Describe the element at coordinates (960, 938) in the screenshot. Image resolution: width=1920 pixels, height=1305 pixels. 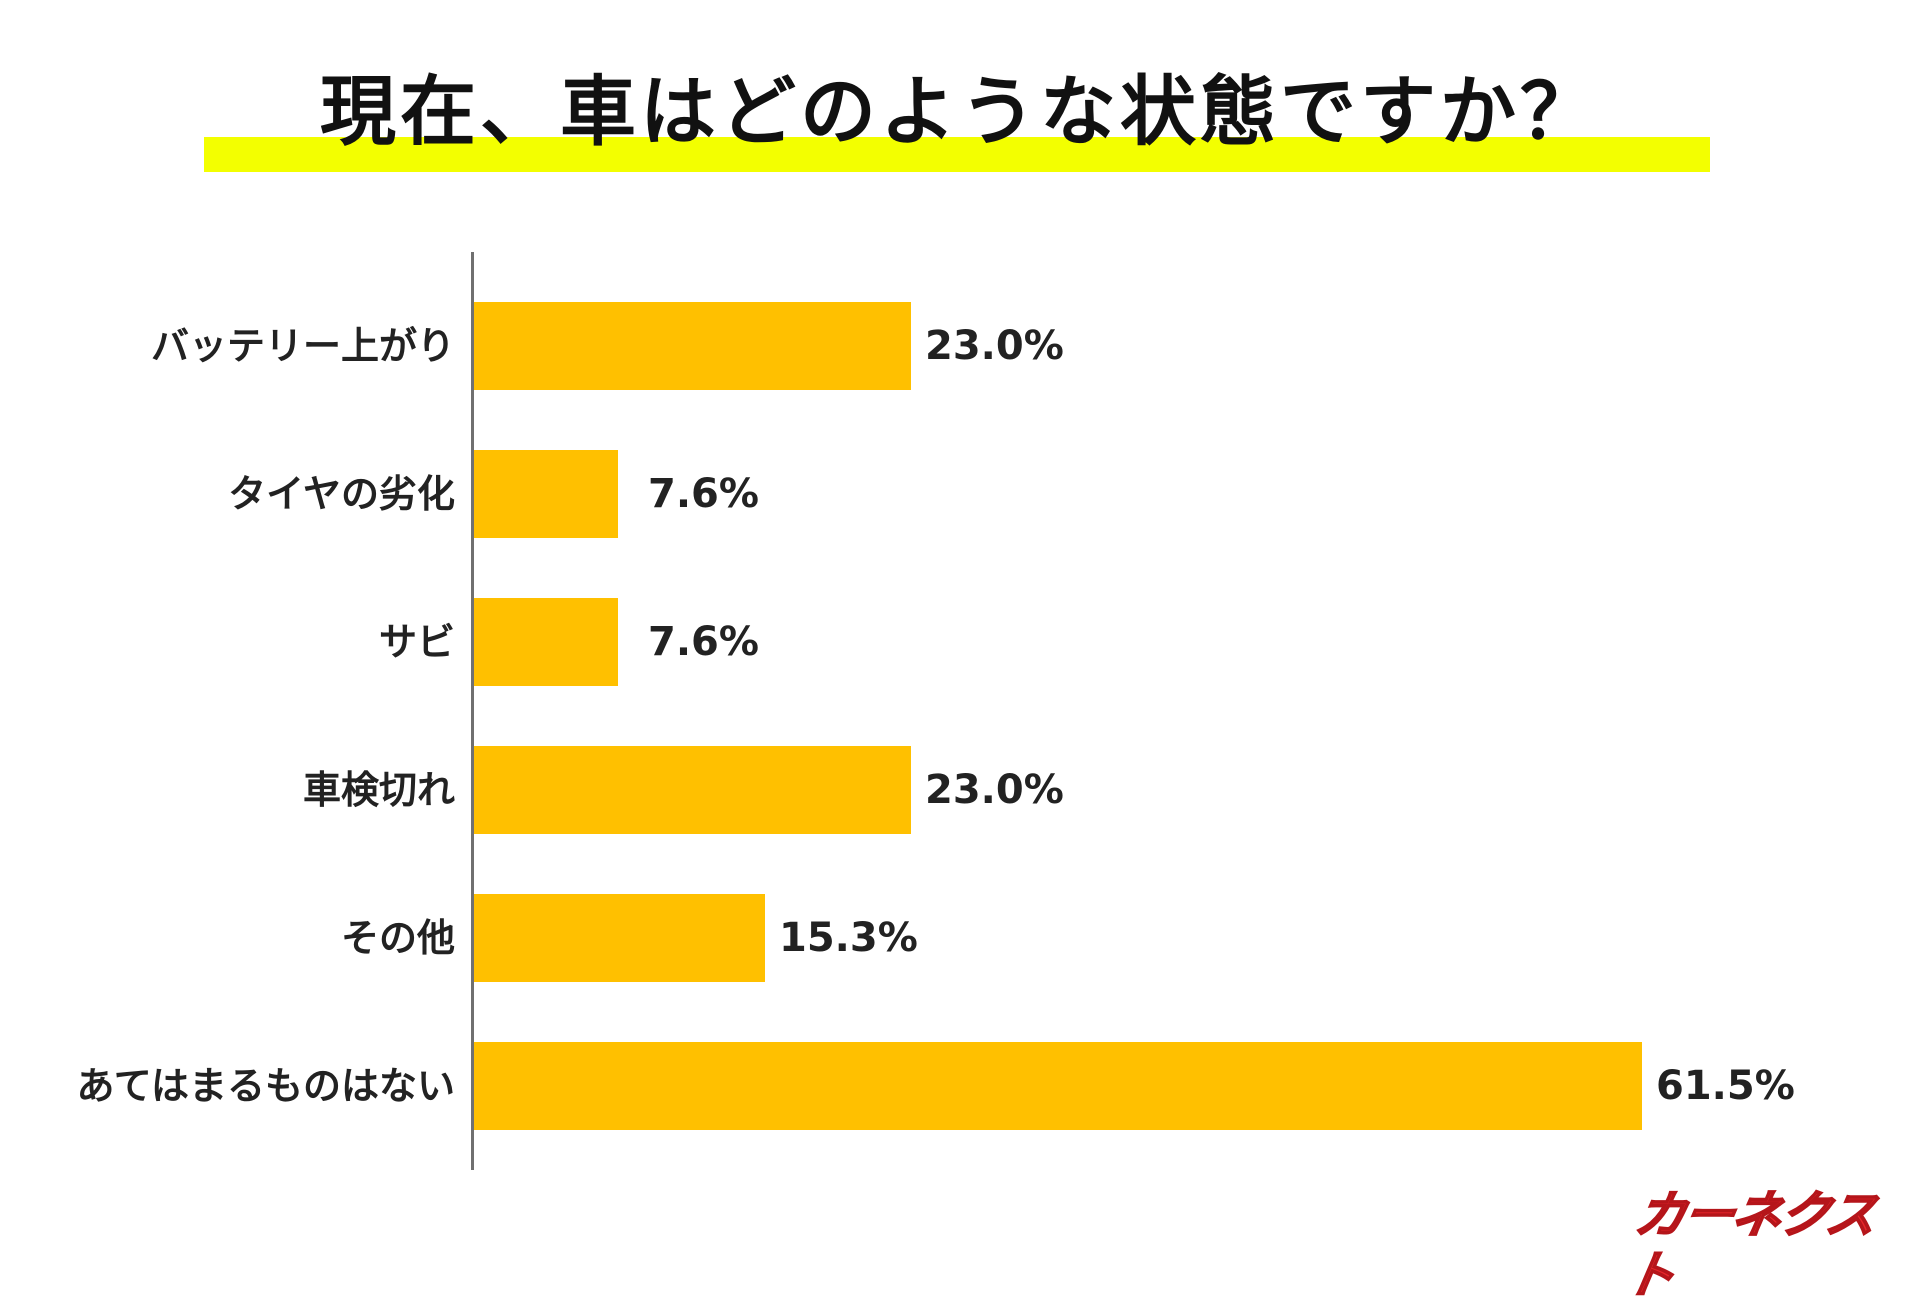
I see `bar-row: その他 15.3%` at that location.